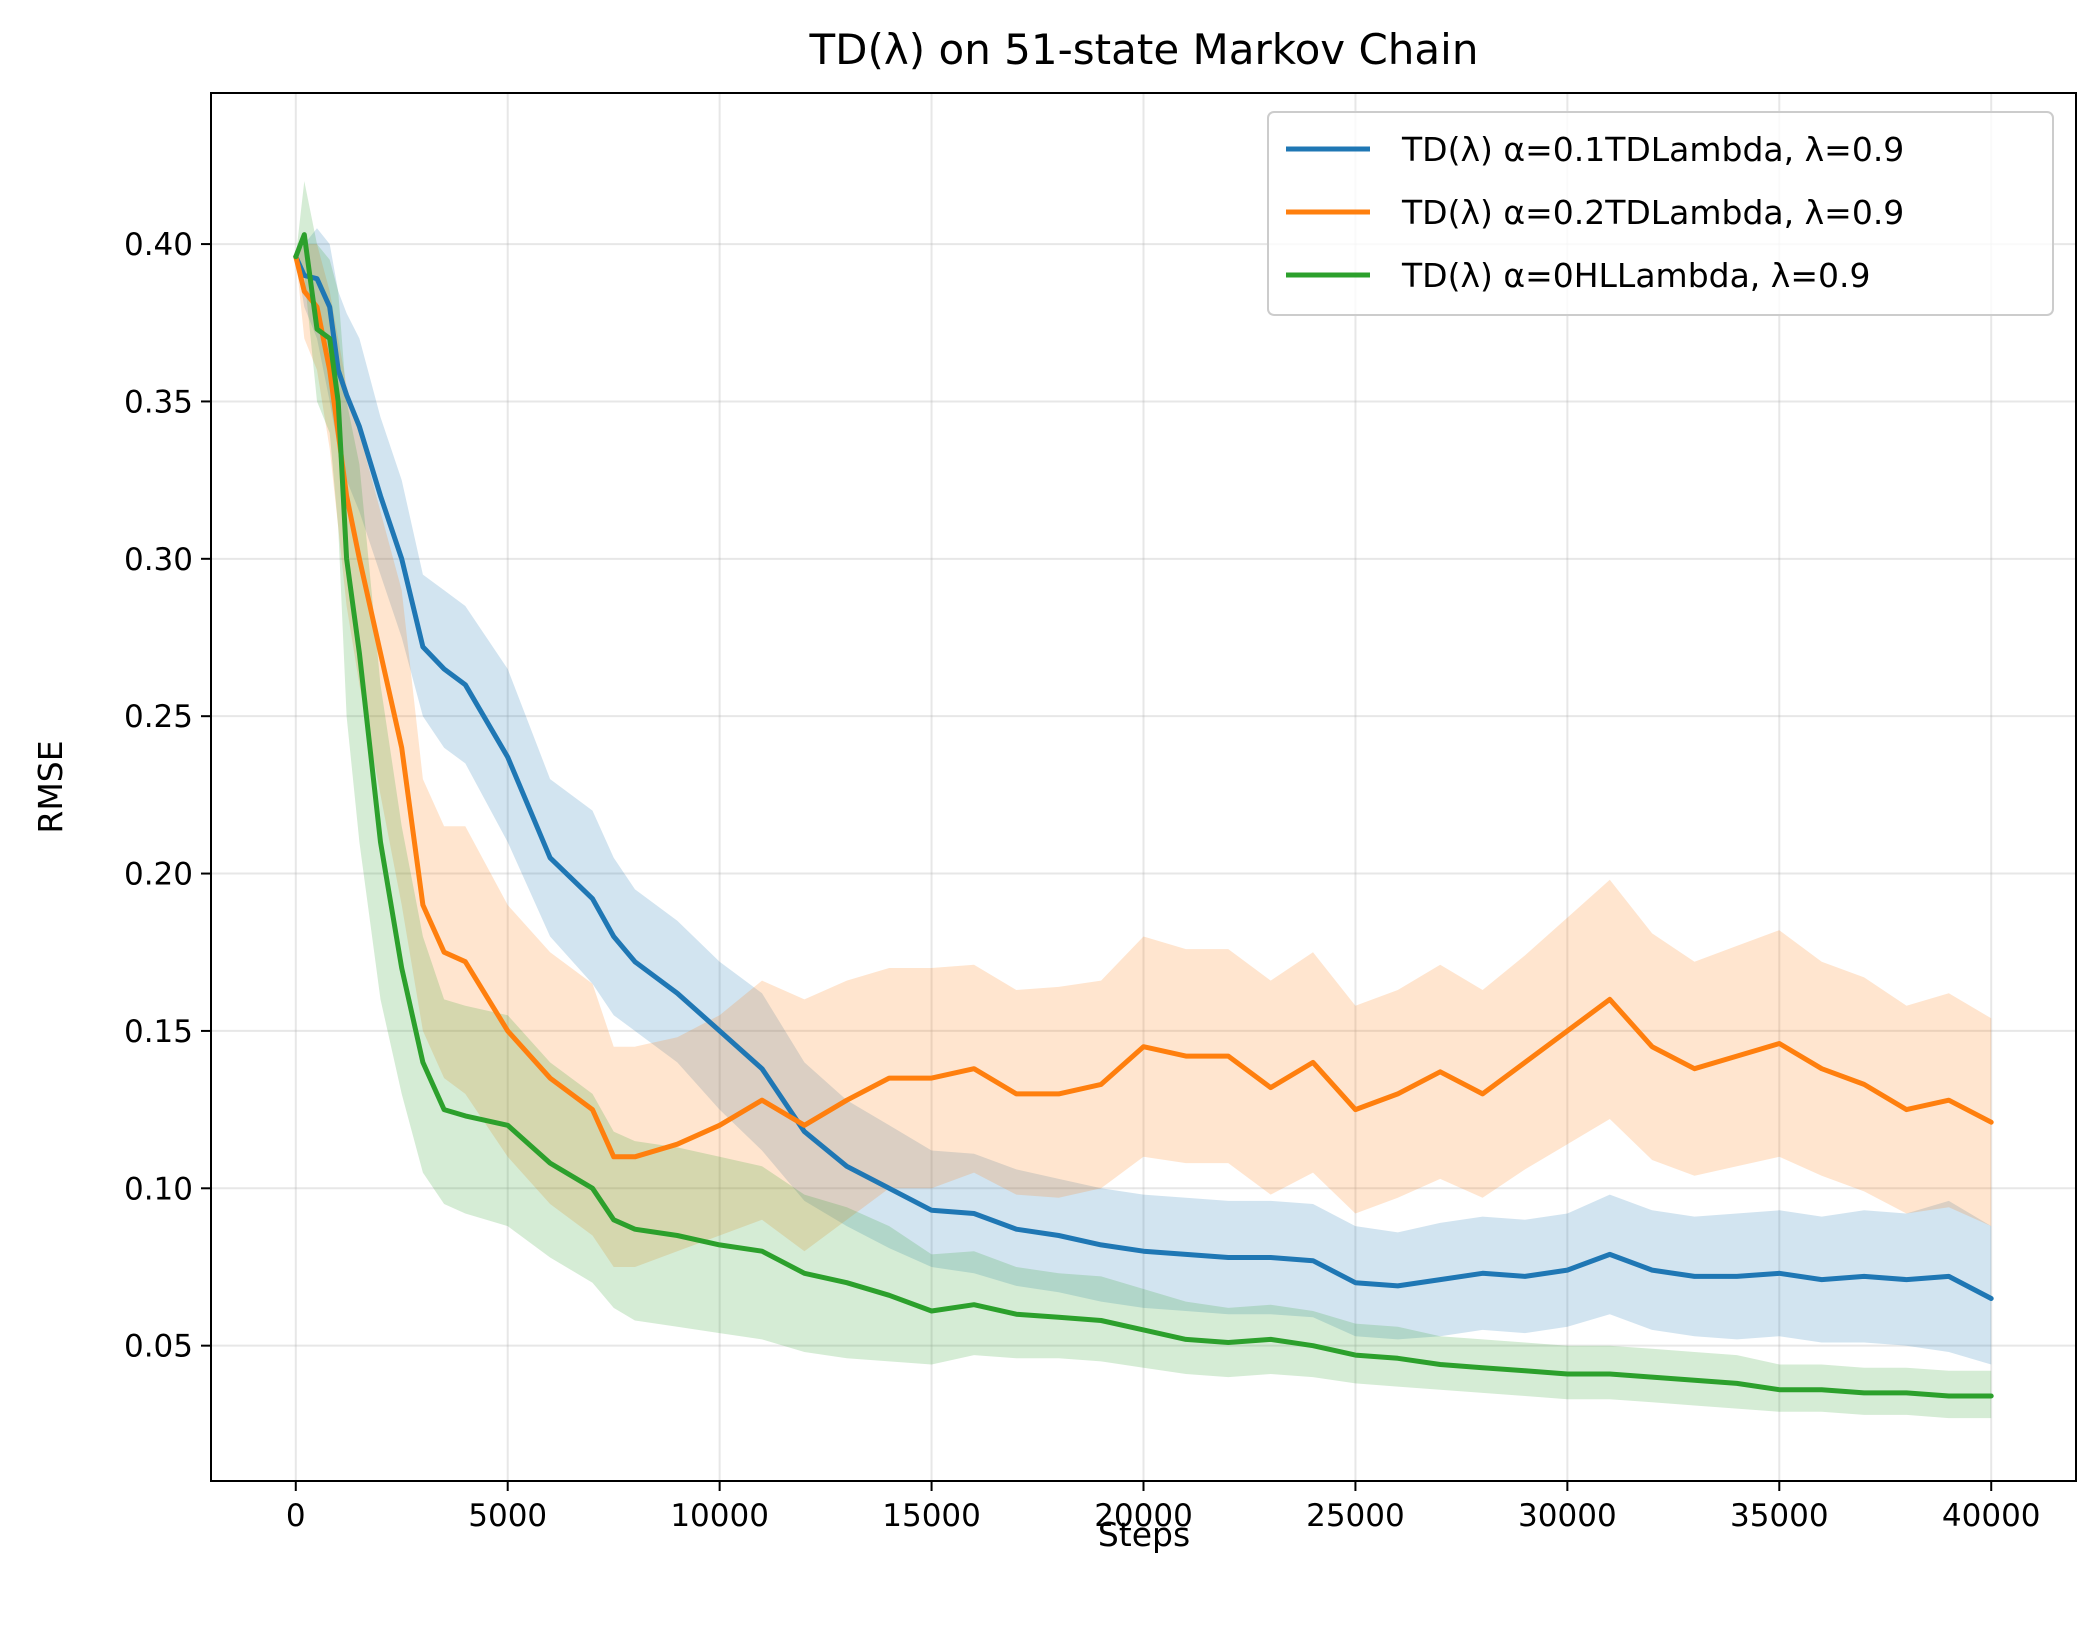 This screenshot has height=1638, width=2100. I want to click on x-tick-label: 0, so click(296, 1516).